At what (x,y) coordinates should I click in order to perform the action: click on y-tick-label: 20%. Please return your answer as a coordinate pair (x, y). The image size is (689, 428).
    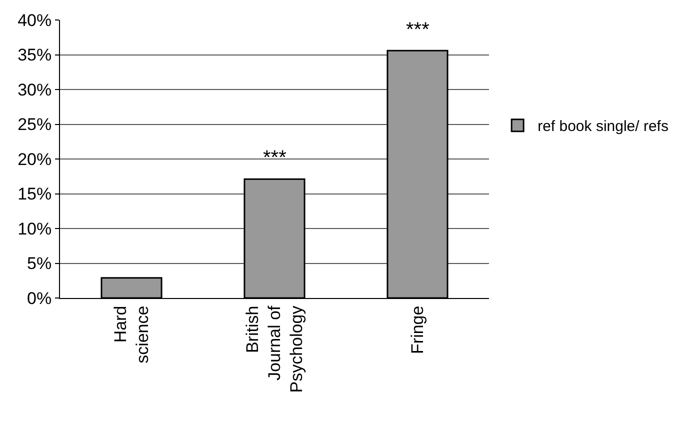
    Looking at the image, I should click on (35, 159).